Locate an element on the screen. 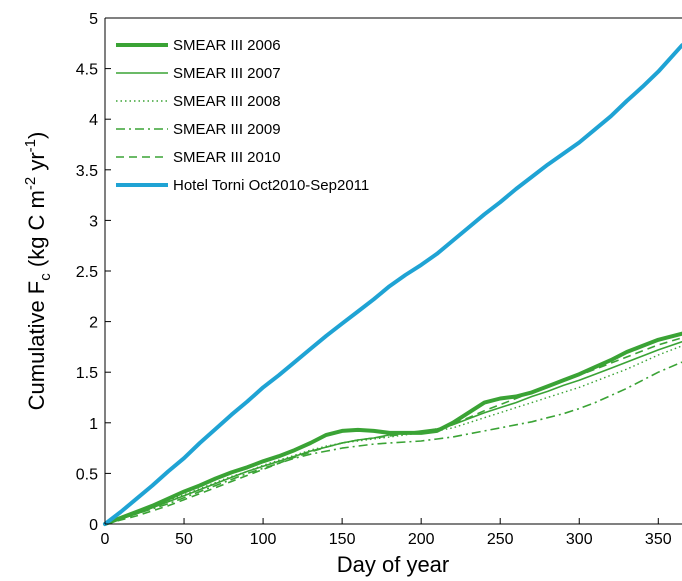  x-tick-label: 150 is located at coordinates (342, 539).